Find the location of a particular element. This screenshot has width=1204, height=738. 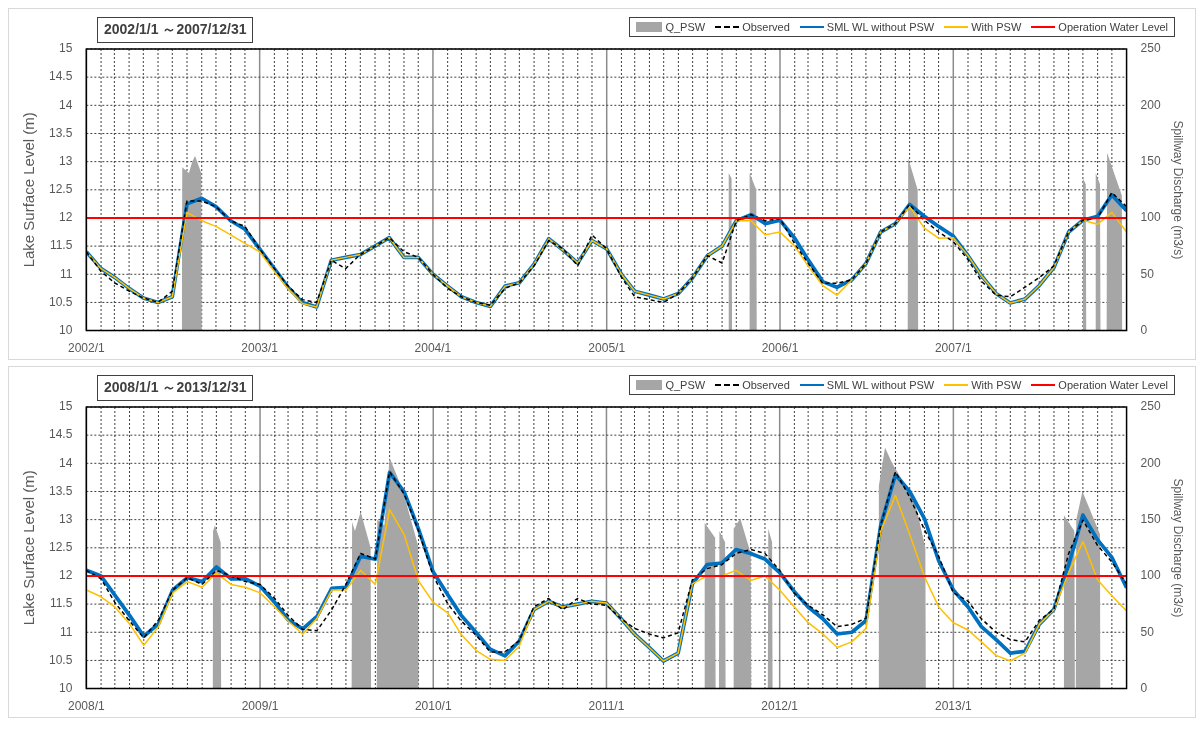

x-tick-label: 2005/1 is located at coordinates (607, 348).